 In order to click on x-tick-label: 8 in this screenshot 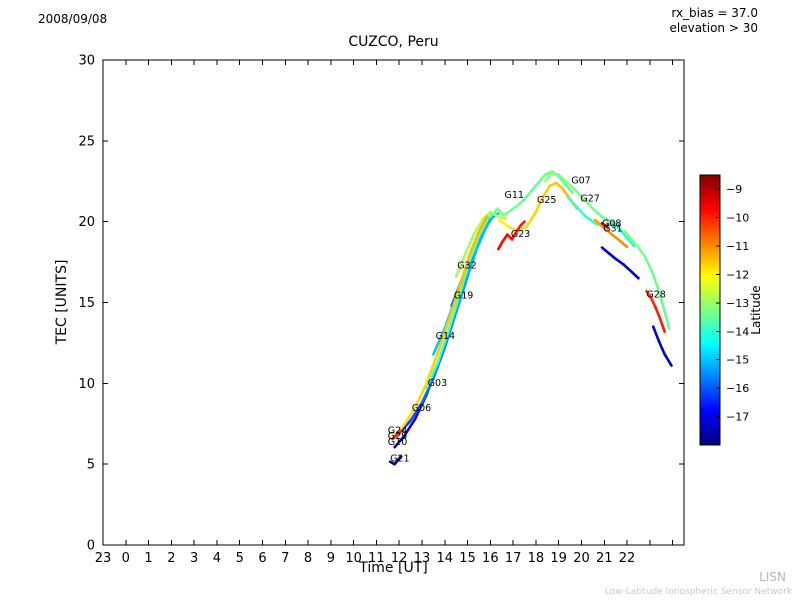, I will do `click(308, 558)`.